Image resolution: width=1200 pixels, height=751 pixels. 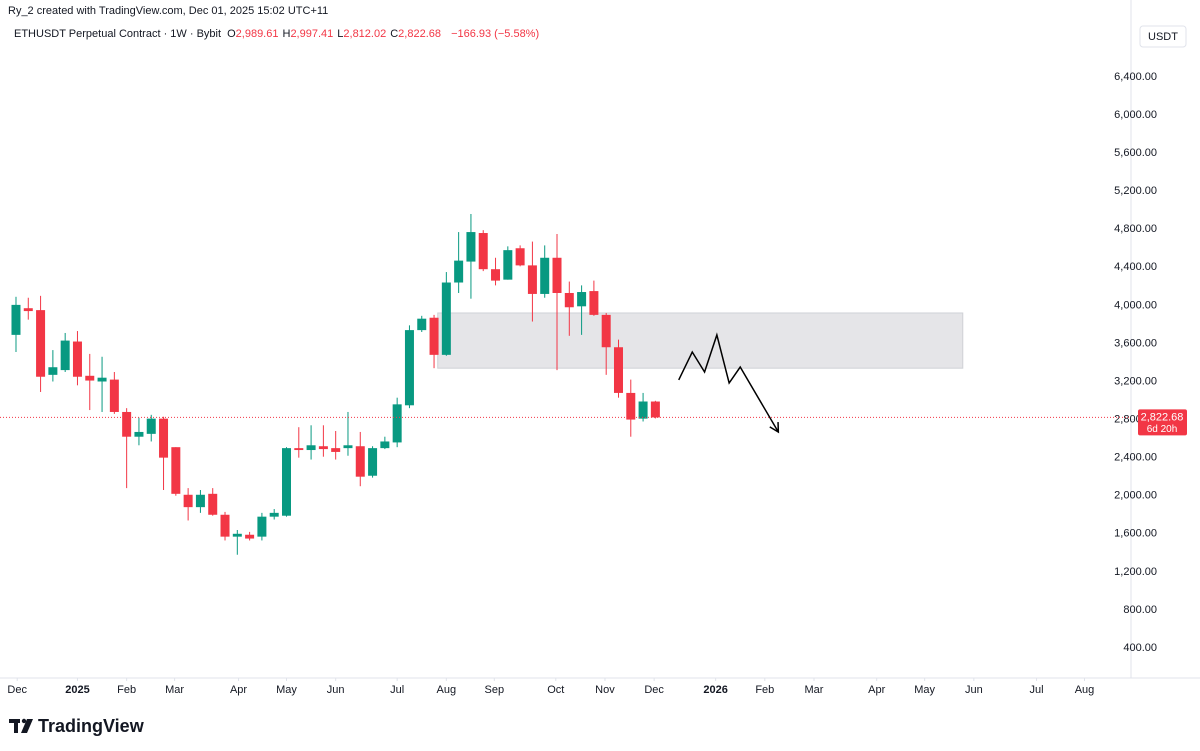 What do you see at coordinates (257, 34) in the screenshot?
I see `ohlc-value: 2,989.61` at bounding box center [257, 34].